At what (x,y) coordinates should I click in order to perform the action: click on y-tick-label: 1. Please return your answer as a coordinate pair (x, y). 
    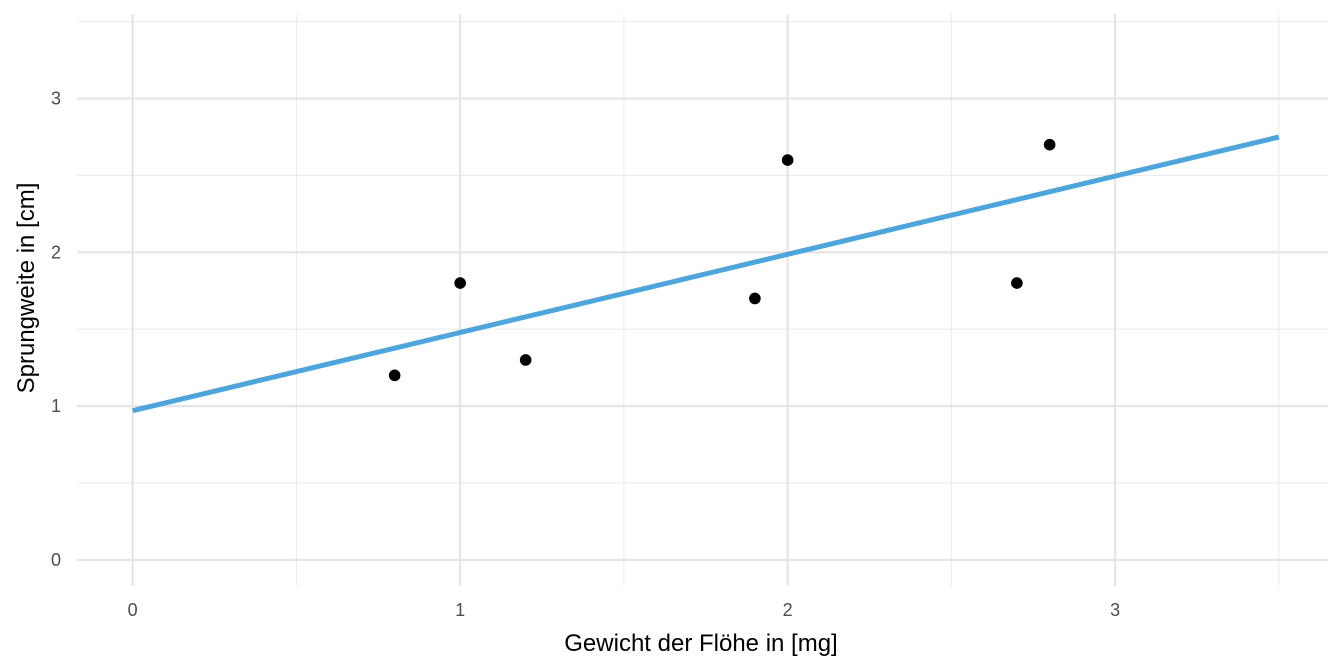
    Looking at the image, I should click on (56, 406).